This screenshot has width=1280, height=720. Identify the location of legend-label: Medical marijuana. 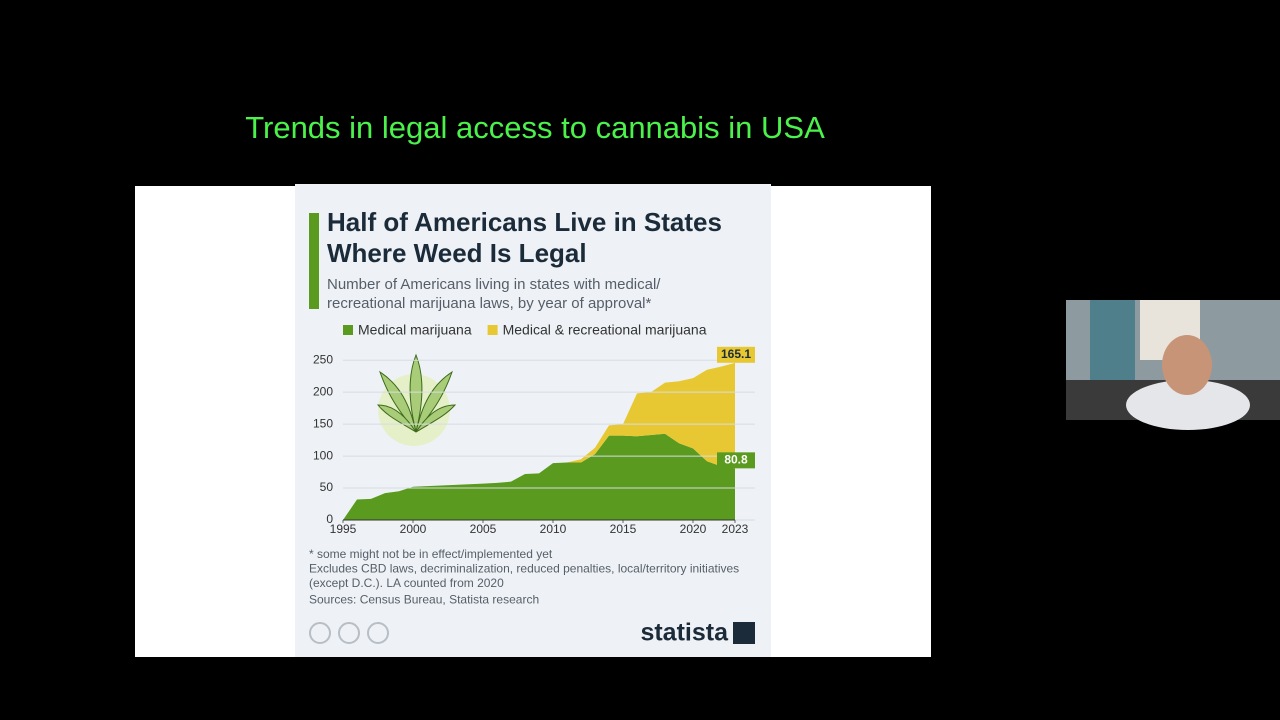
(415, 330).